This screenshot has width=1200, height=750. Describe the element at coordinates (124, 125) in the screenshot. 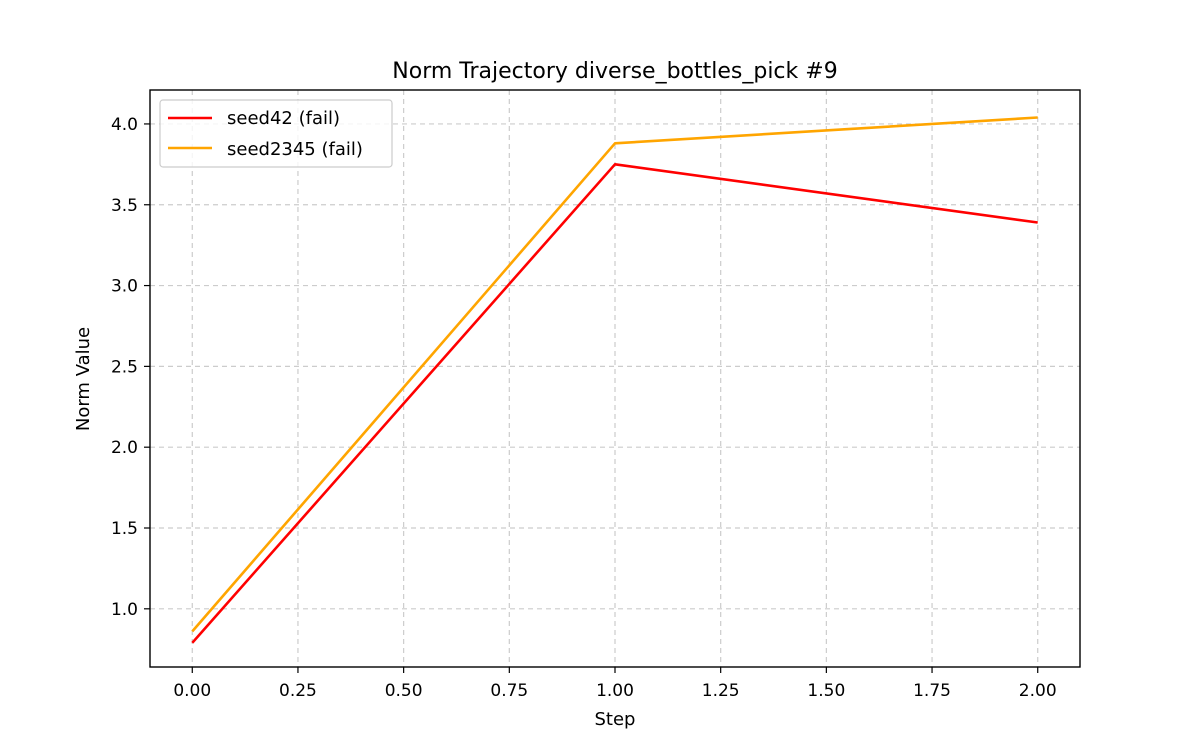

I see `y-tick-label: 4.0` at that location.